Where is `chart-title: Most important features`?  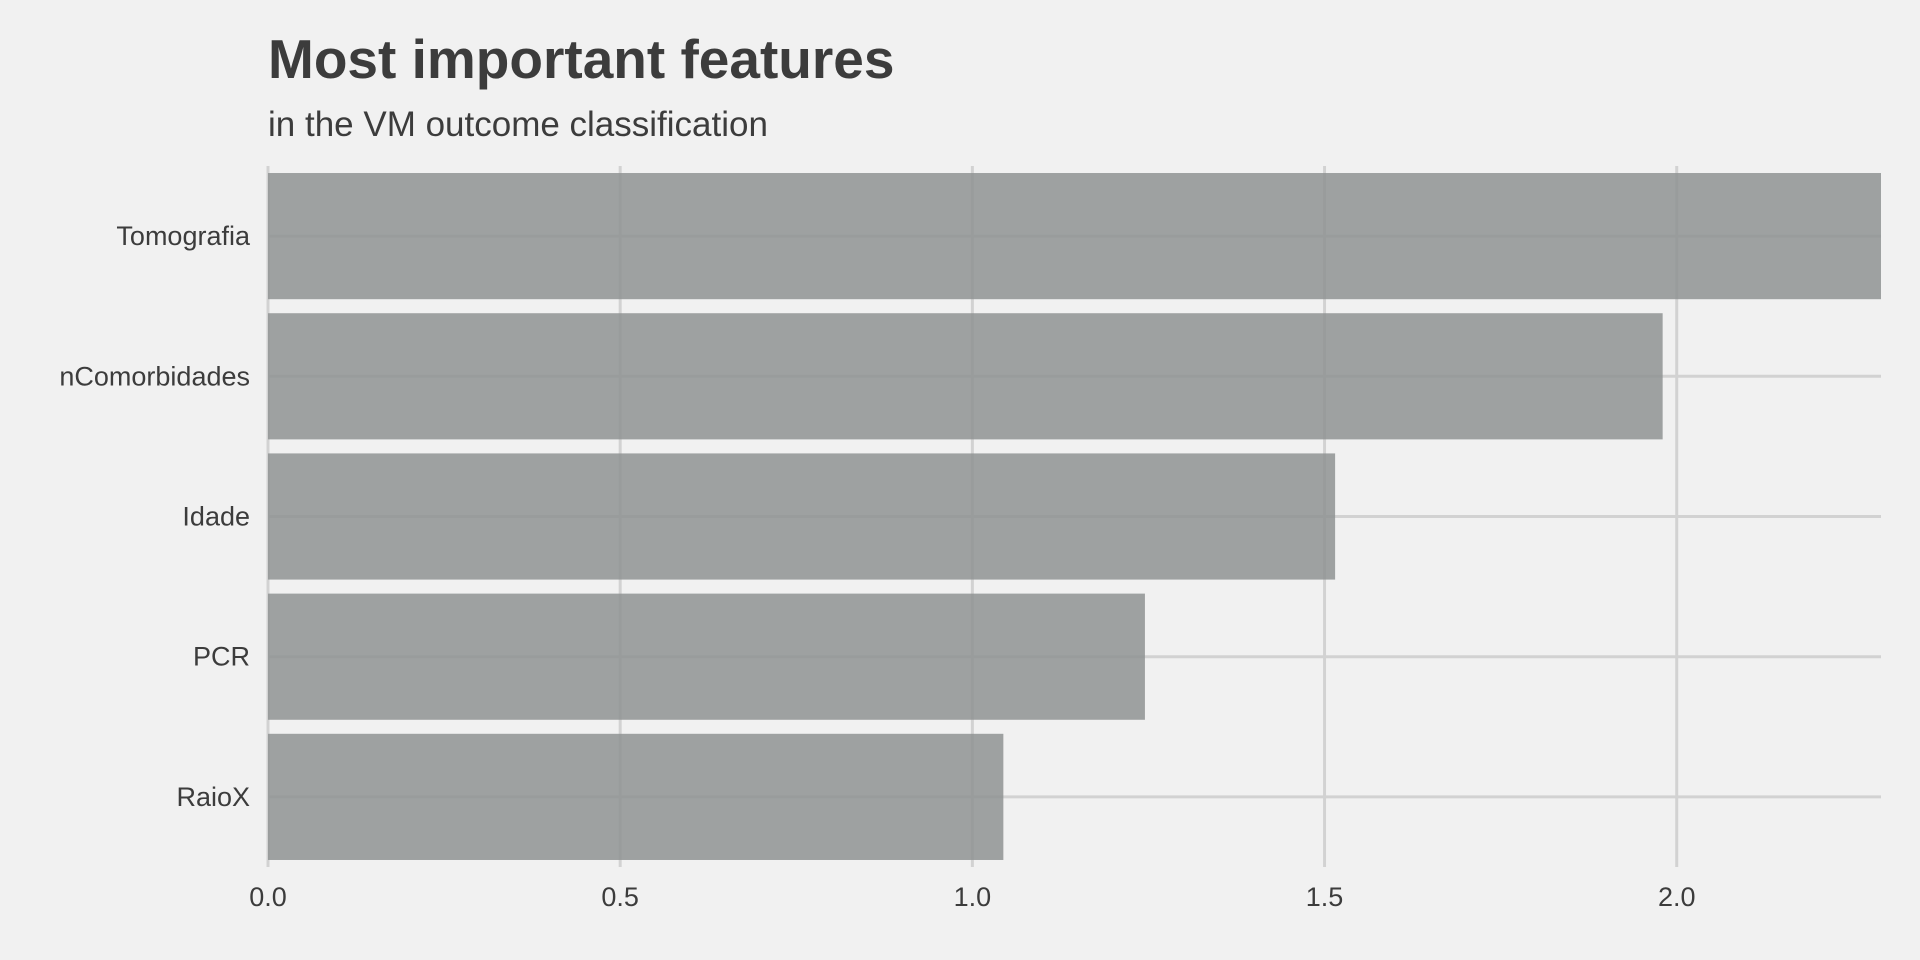 chart-title: Most important features is located at coordinates (581, 59).